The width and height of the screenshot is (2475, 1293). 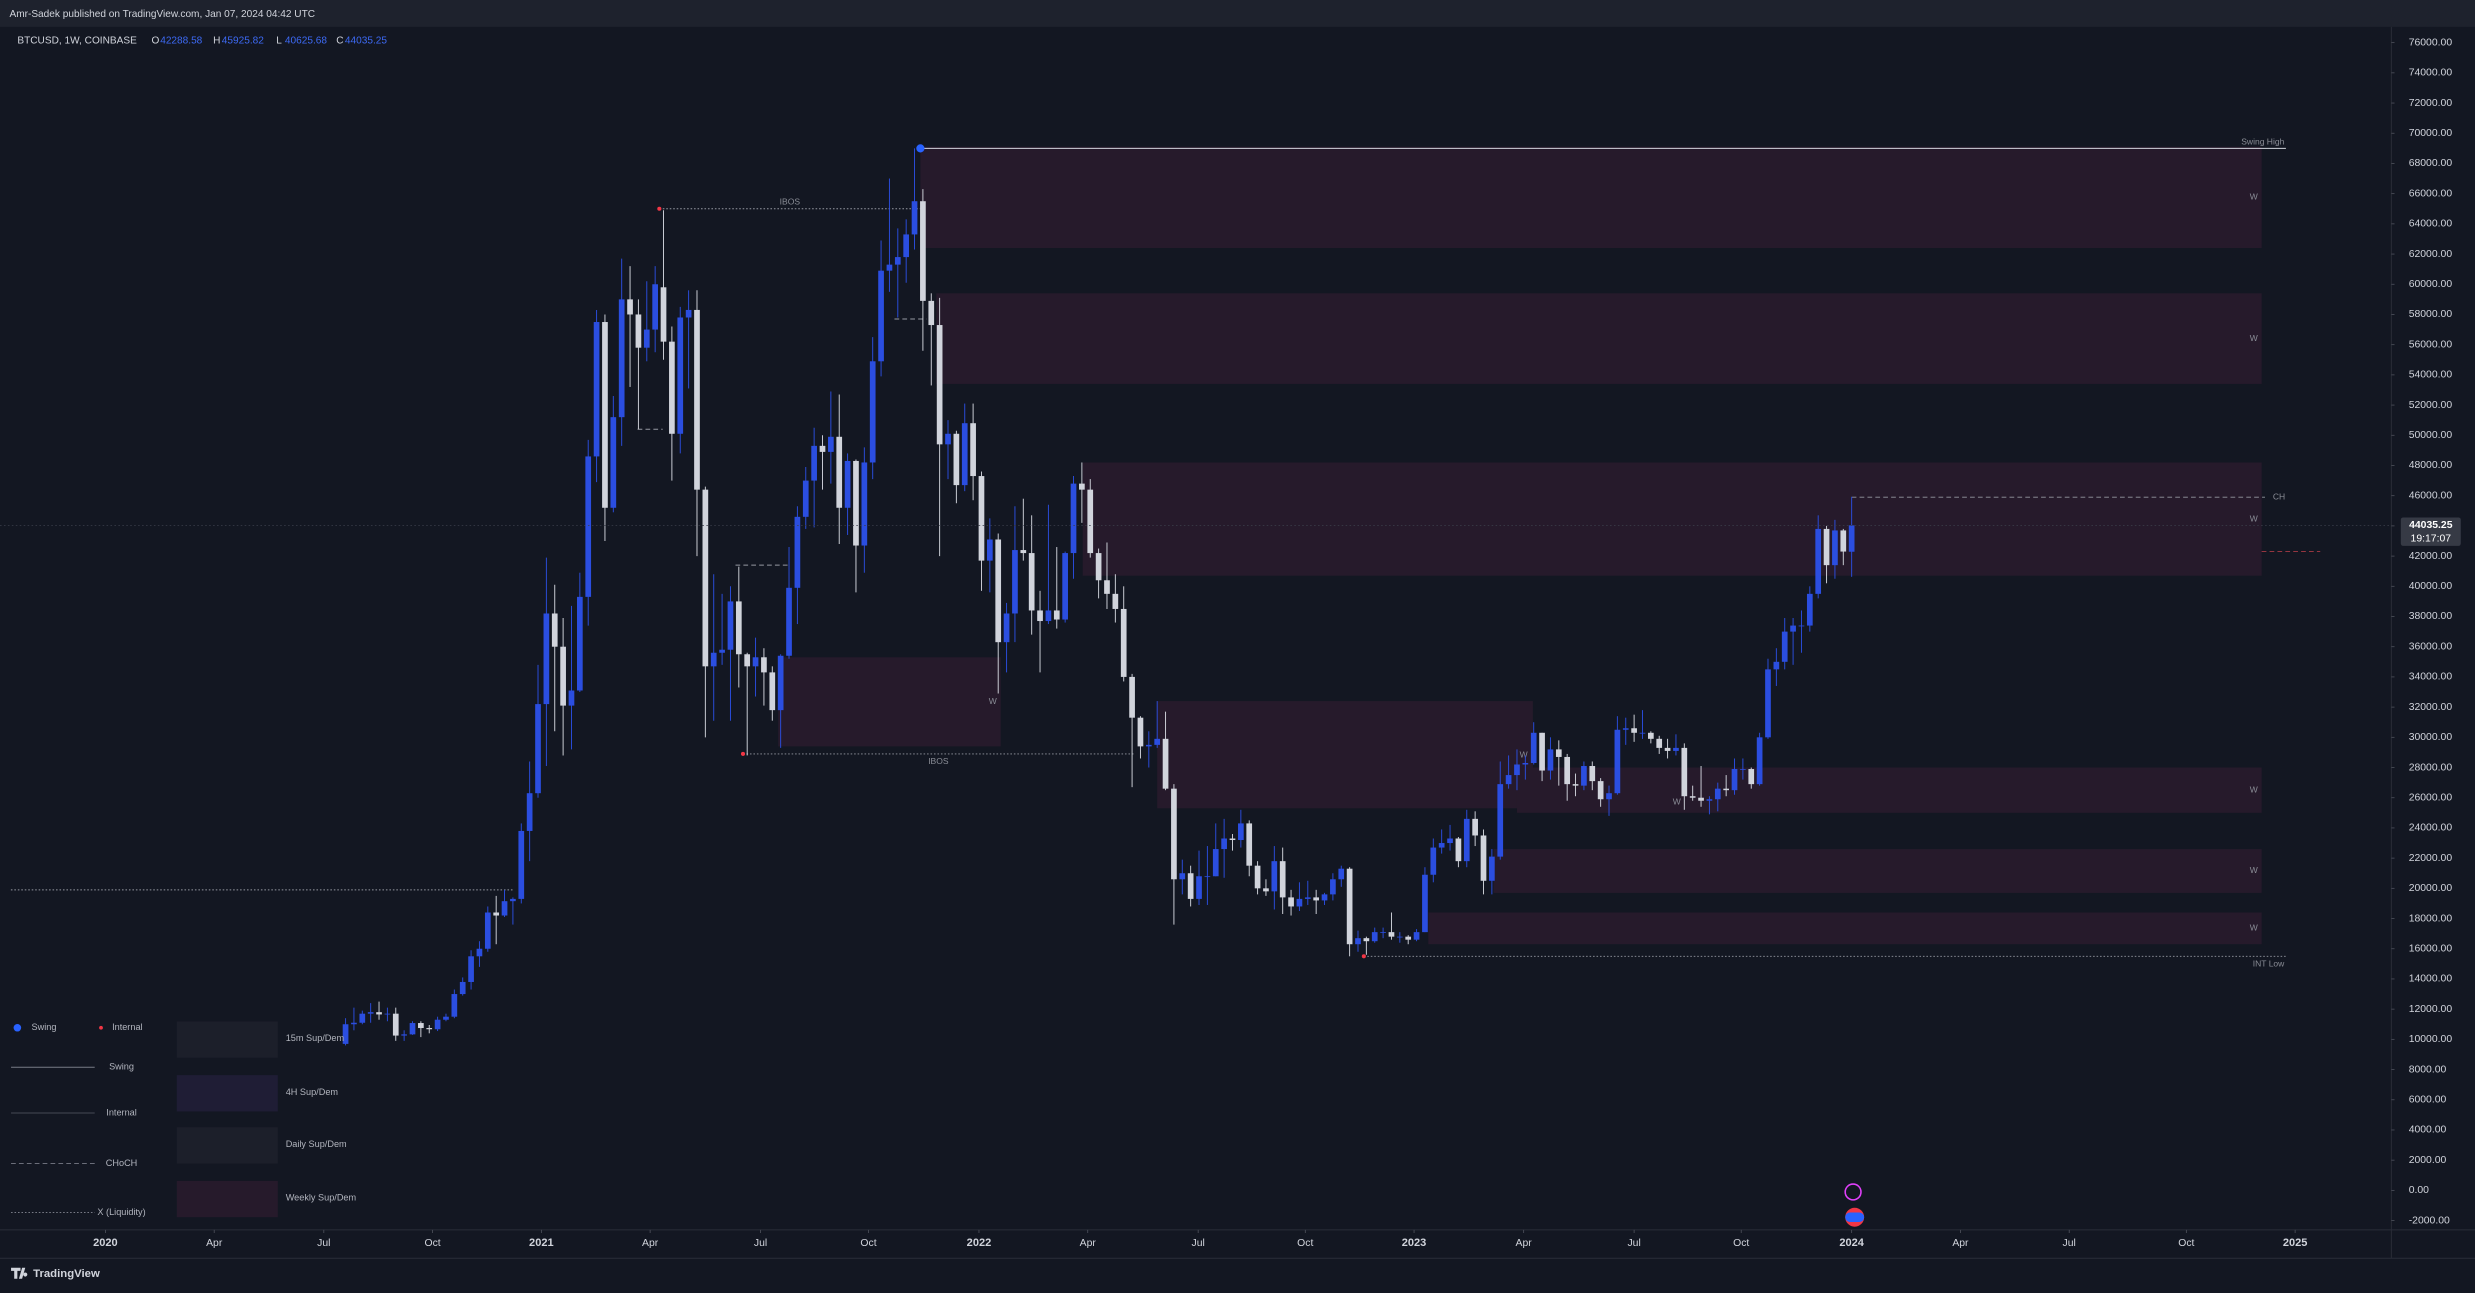 I want to click on y-tick-label: 8000.00, so click(x=2428, y=1069).